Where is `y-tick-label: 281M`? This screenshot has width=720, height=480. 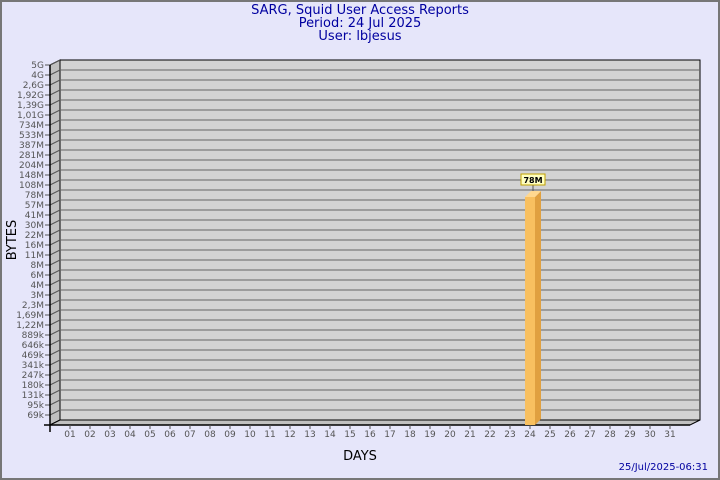
y-tick-label: 281M is located at coordinates (31, 156).